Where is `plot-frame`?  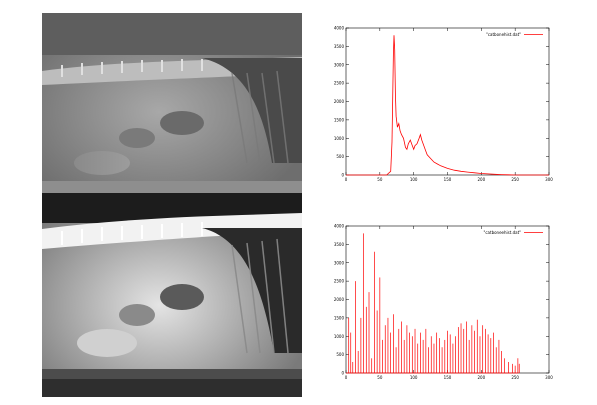 plot-frame is located at coordinates (447, 101).